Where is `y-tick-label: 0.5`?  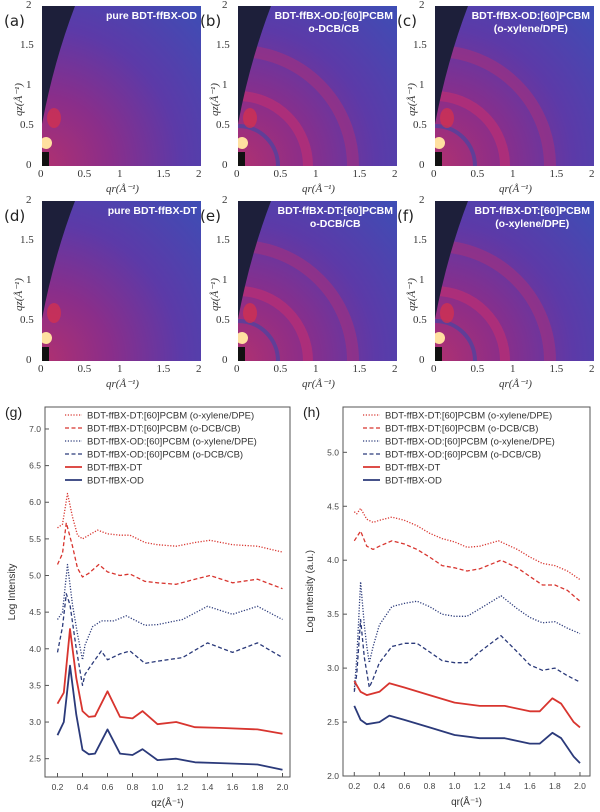
y-tick-label: 0.5 is located at coordinates (420, 320).